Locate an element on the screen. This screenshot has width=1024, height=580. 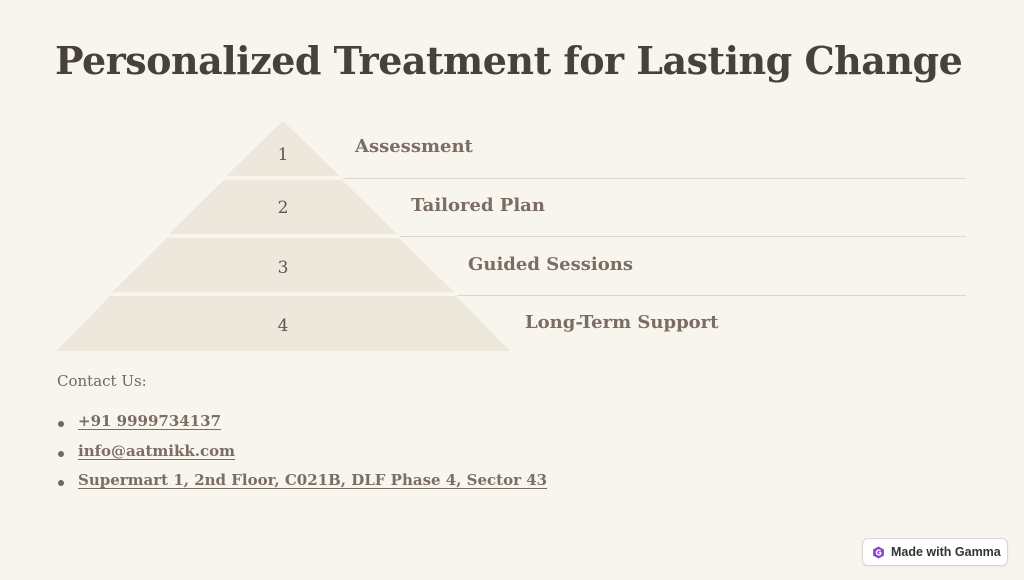
step-number-2: 2 is located at coordinates (283, 208).